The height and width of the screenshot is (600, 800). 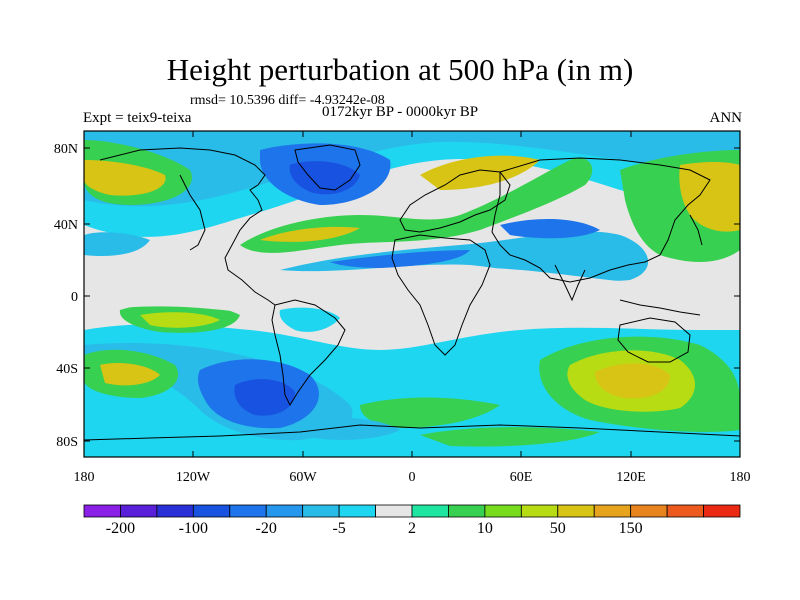 I want to click on lat-tick-label: 0, so click(x=74, y=297).